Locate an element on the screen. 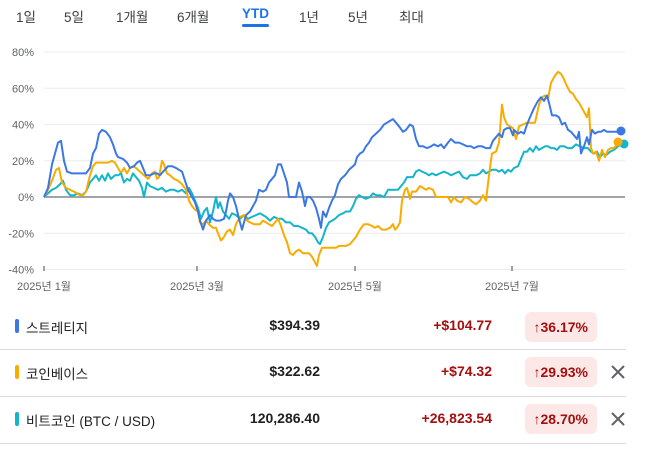 This screenshot has width=660, height=449. svg-text: 2025년 3월 is located at coordinates (197, 286).